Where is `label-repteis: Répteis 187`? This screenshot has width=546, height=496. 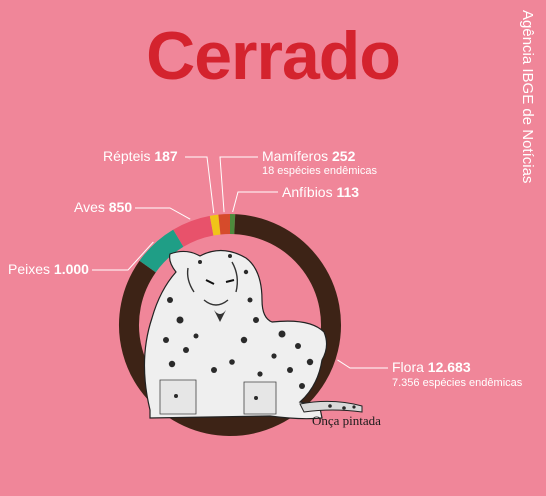 label-repteis: Répteis 187 is located at coordinates (140, 156).